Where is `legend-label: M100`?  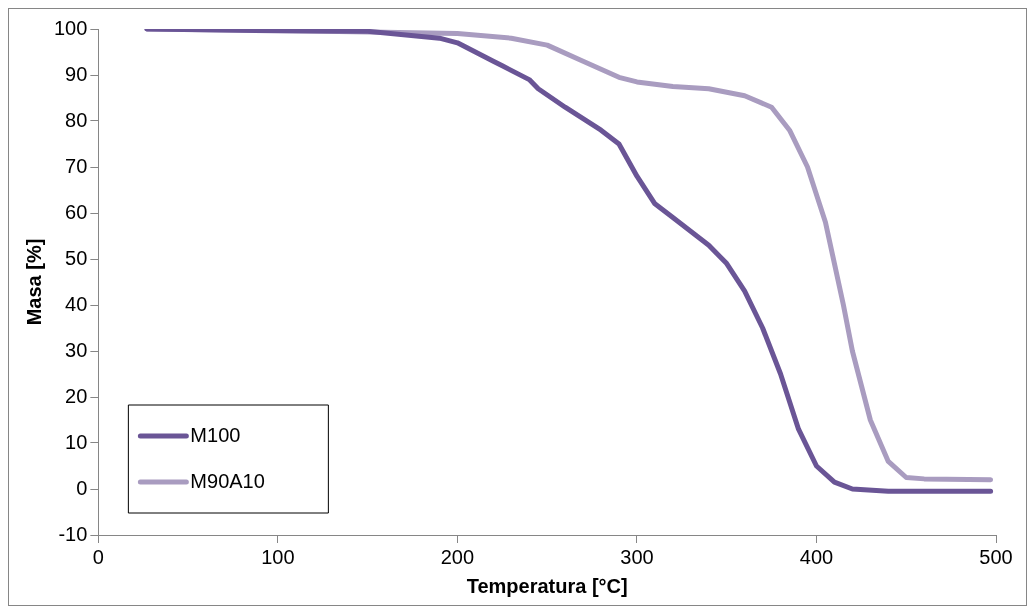
legend-label: M100 is located at coordinates (215, 434).